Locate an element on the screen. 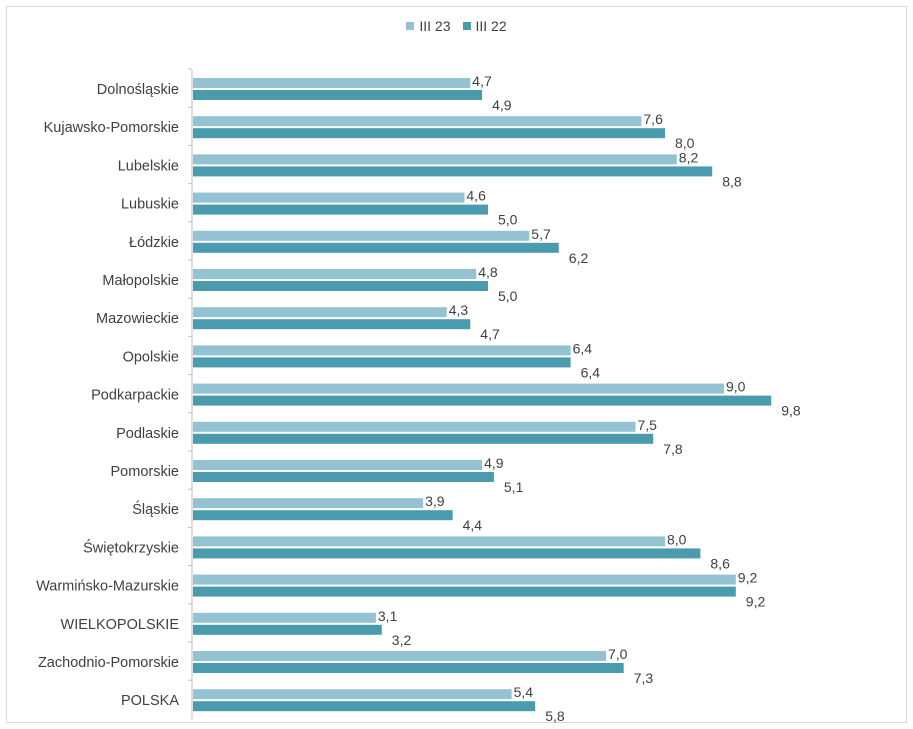 Image resolution: width=913 pixels, height=729 pixels. data-label: 4,4 is located at coordinates (473, 525).